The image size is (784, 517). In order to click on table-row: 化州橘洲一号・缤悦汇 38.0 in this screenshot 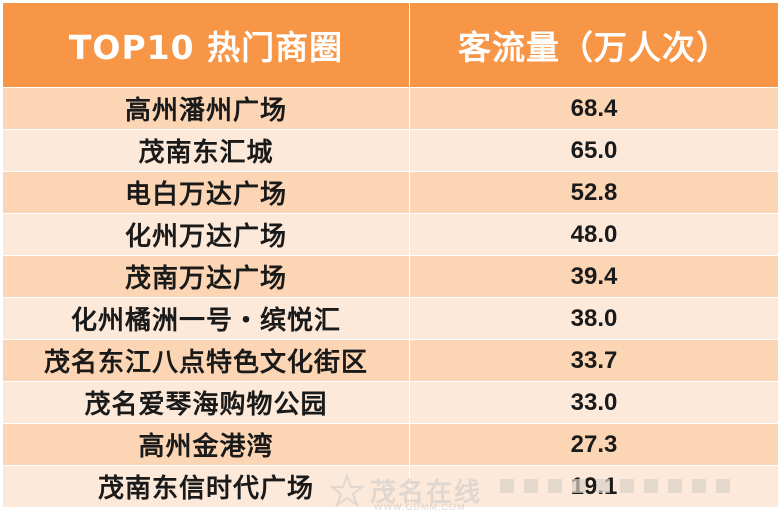, I will do `click(390, 318)`.